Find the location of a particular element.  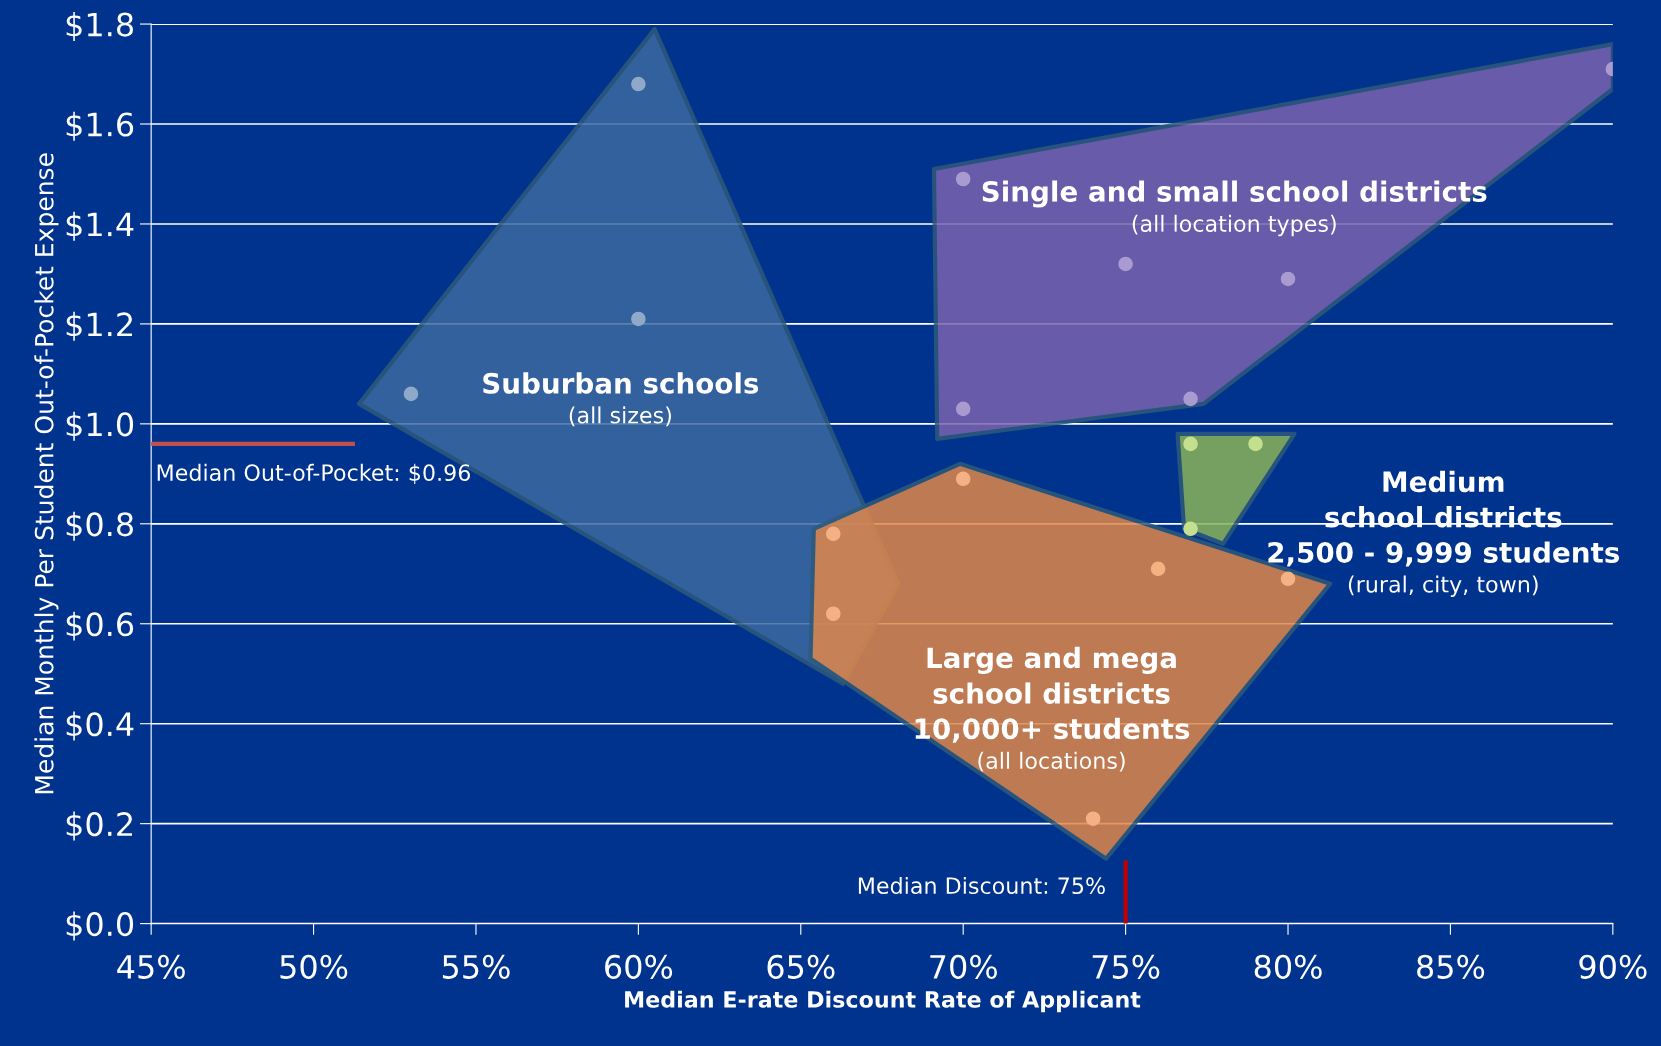

x-tick-label: 80% is located at coordinates (1288, 966).